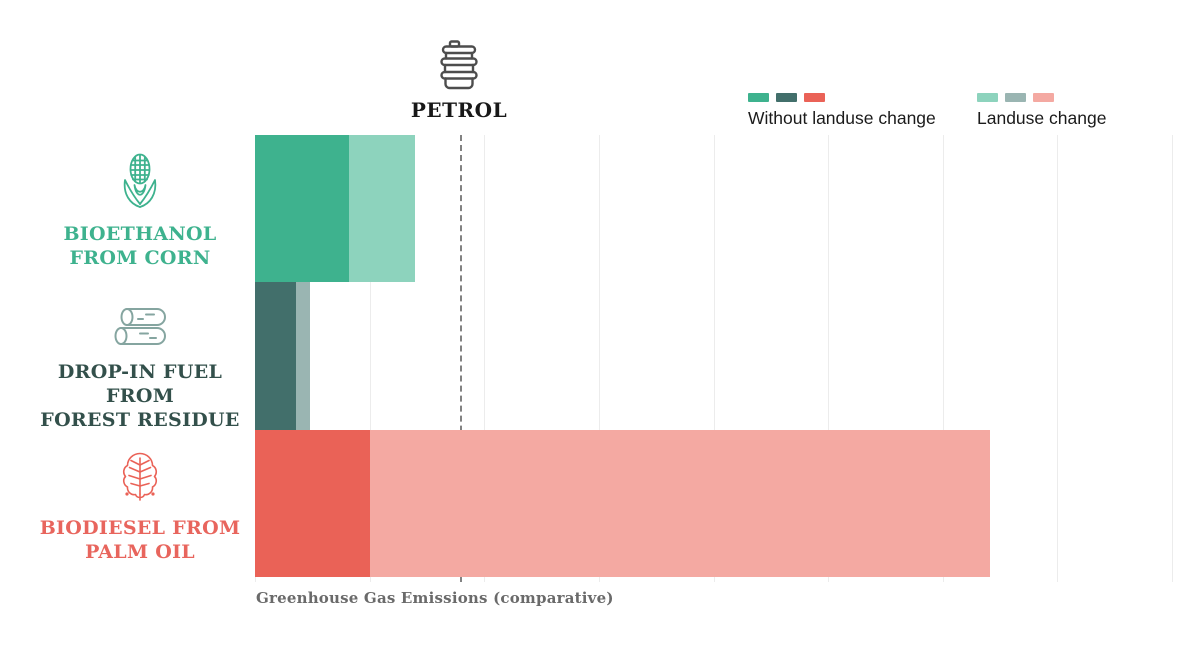 This screenshot has width=1200, height=645. I want to click on x-axis-label: Greenhouse Gas Emissions (comparative), so click(435, 598).